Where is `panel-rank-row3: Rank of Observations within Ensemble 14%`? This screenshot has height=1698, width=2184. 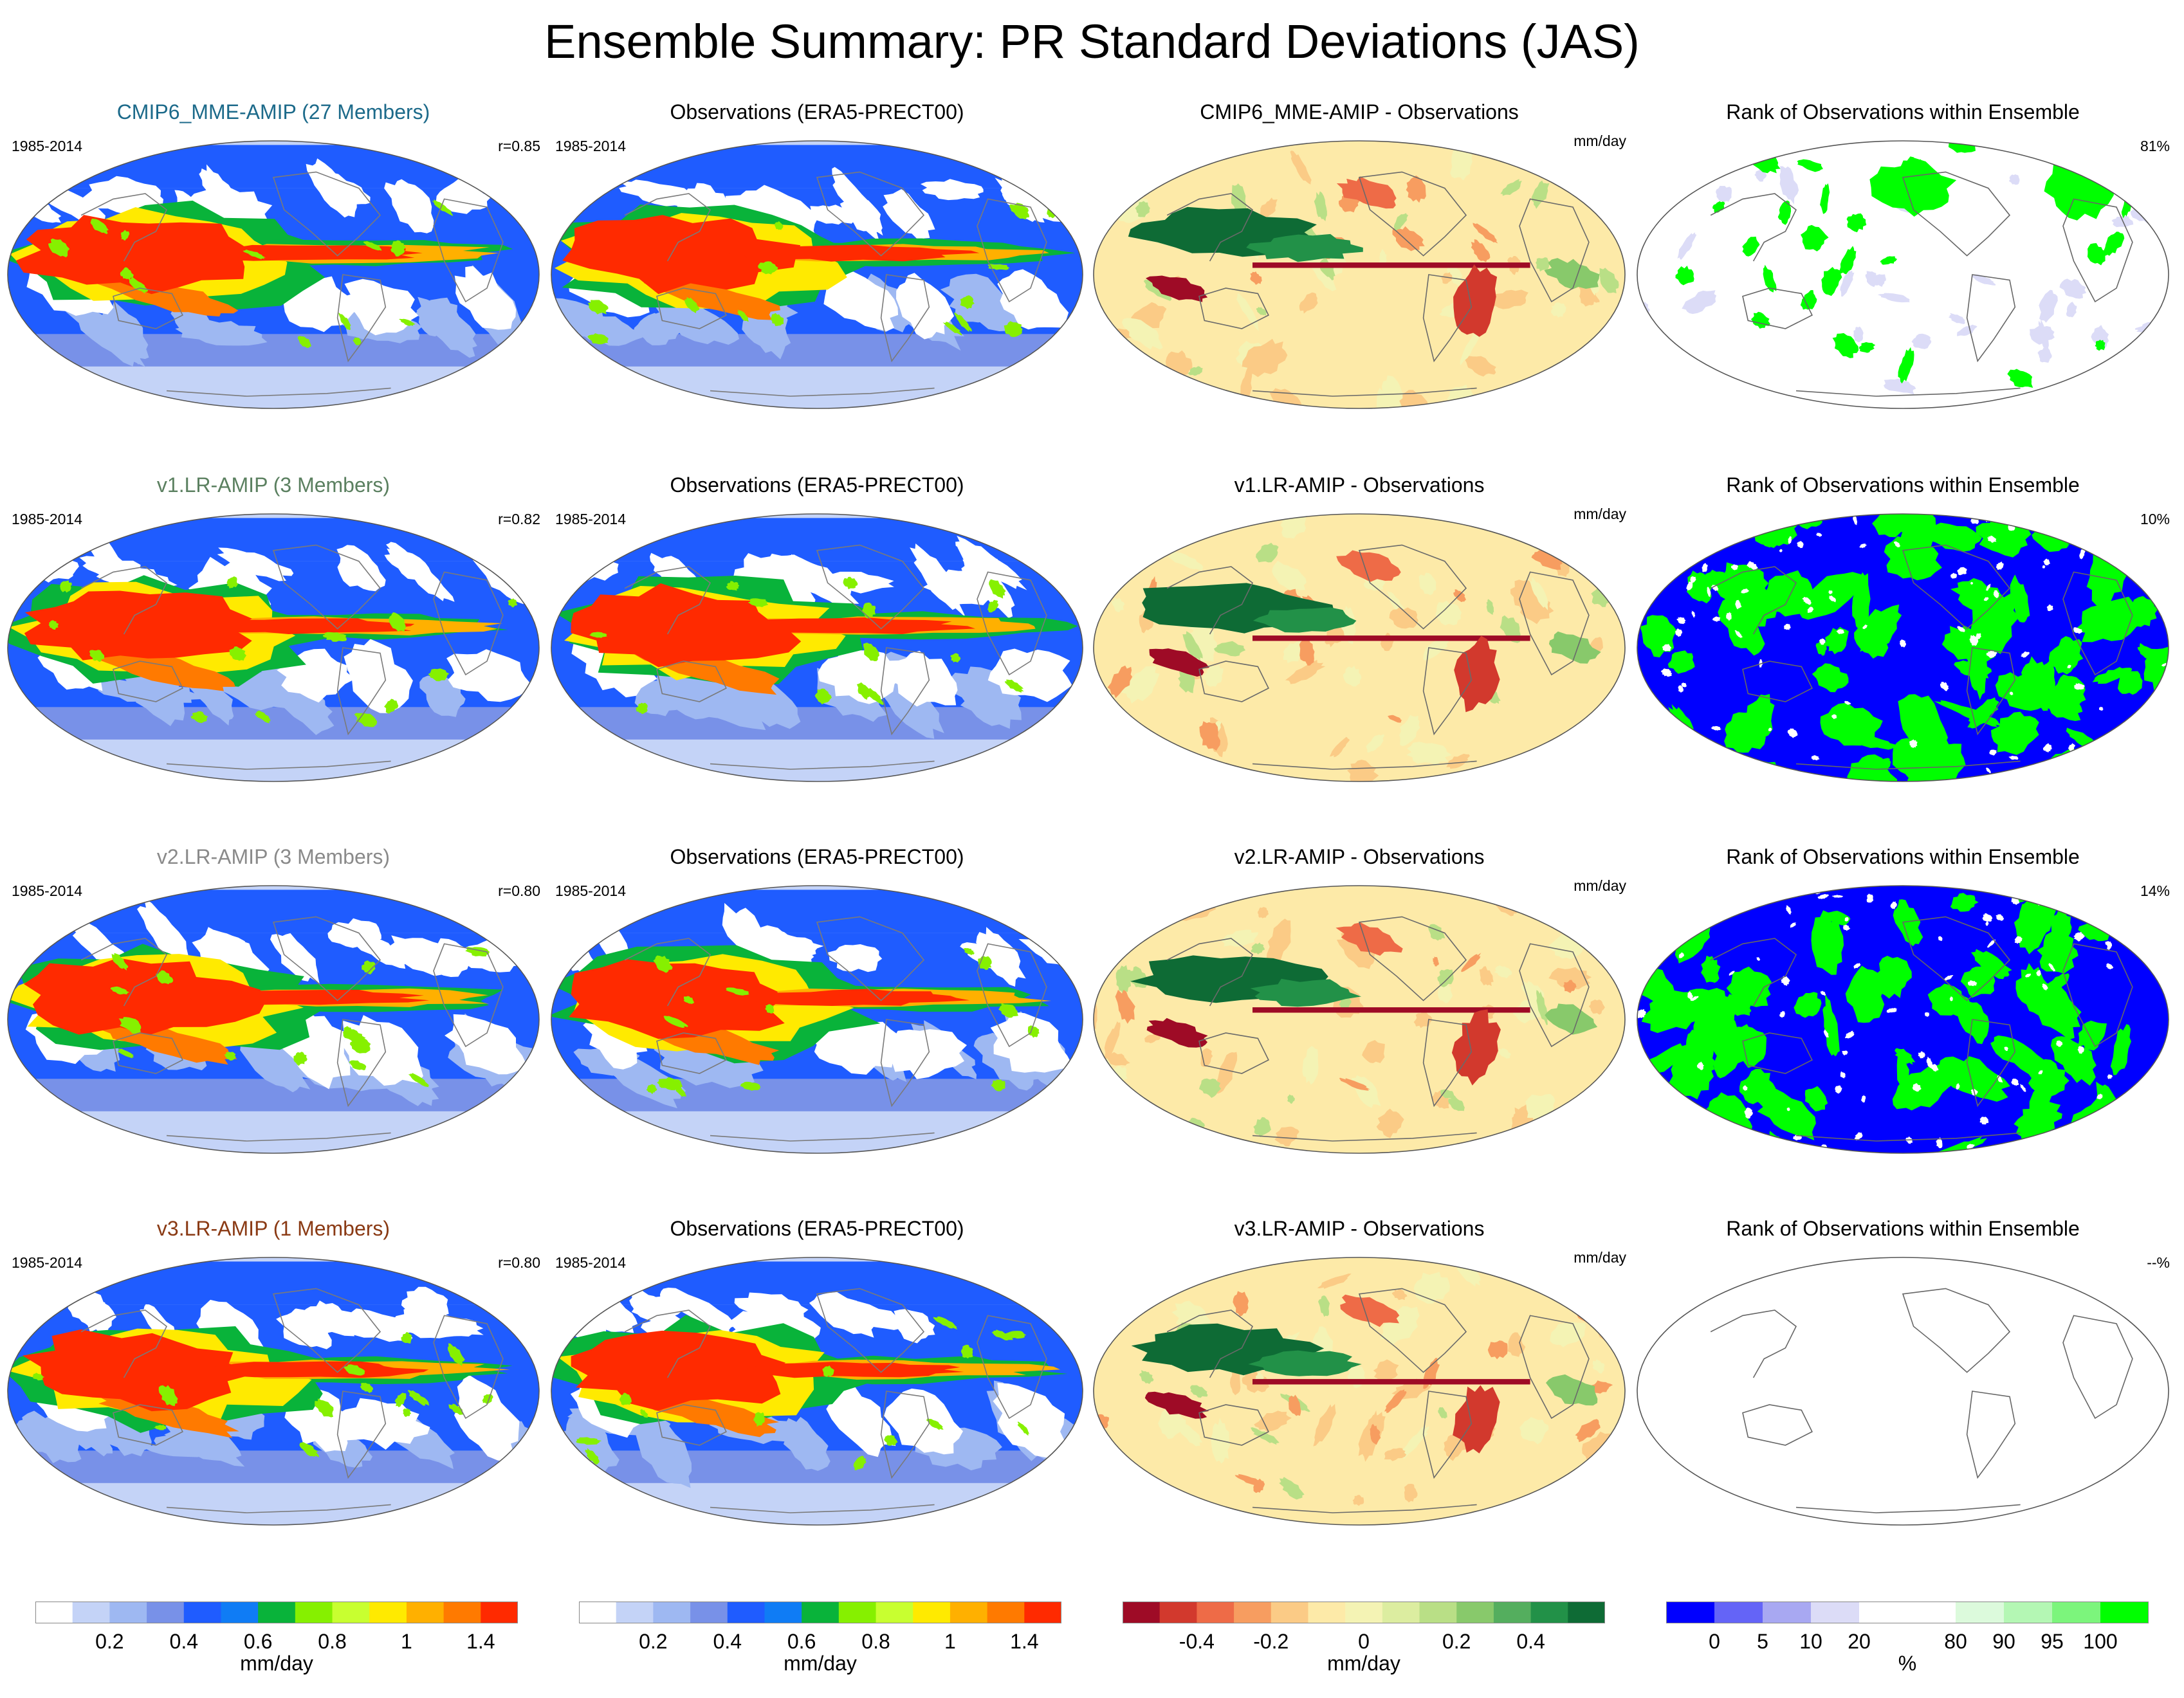 panel-rank-row3: Rank of Observations within Ensemble 14% is located at coordinates (1903, 1000).